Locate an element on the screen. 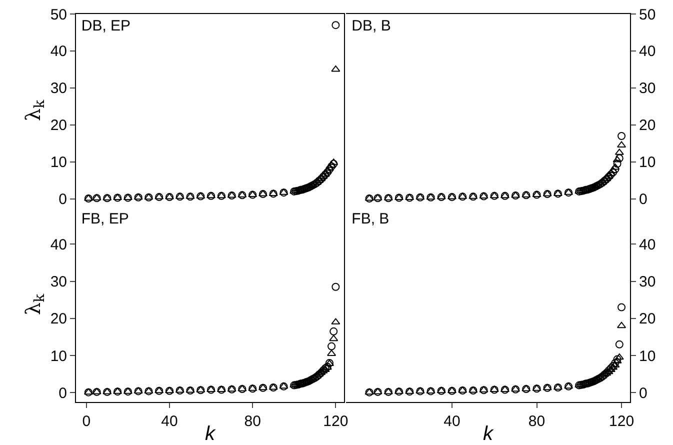  chart-title: DB, EP is located at coordinates (106, 25).